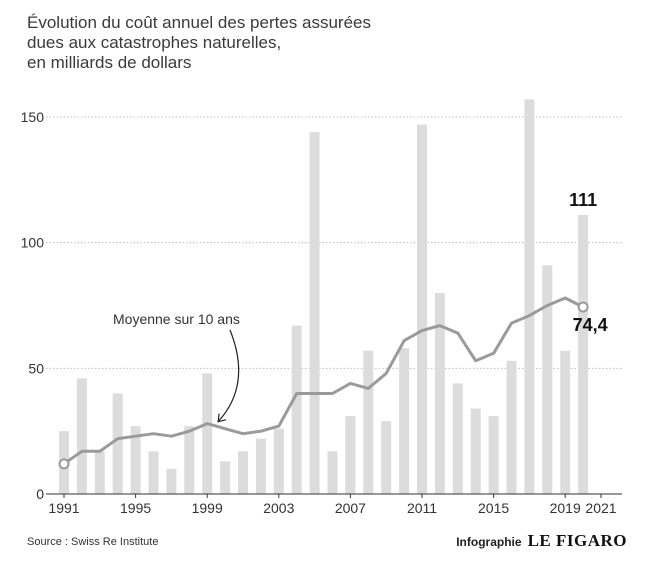  What do you see at coordinates (33, 243) in the screenshot?
I see `y-tick-label: 100` at bounding box center [33, 243].